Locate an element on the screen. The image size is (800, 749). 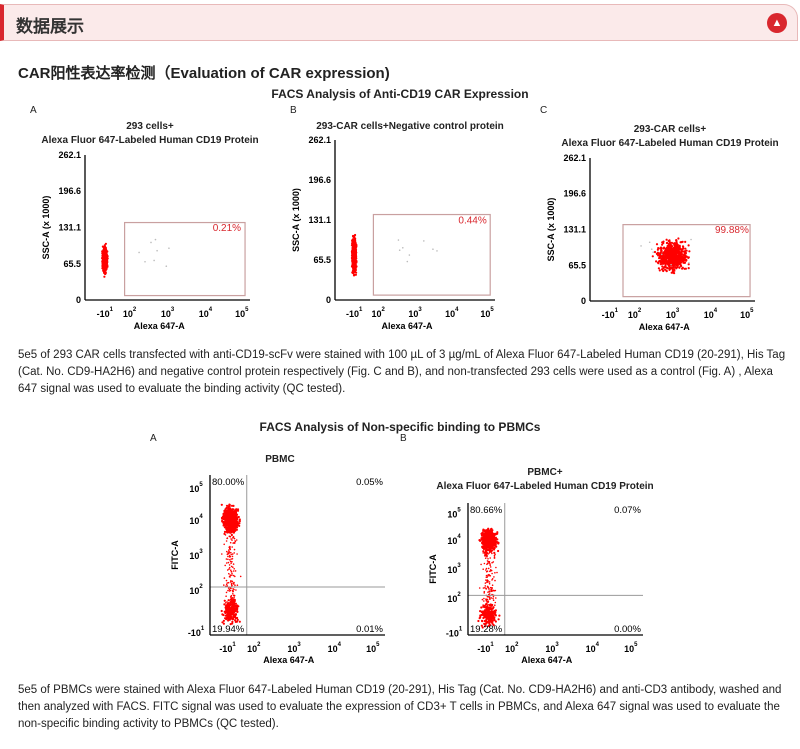
x-axis-label: Alexa 647-A is located at coordinates (665, 327).